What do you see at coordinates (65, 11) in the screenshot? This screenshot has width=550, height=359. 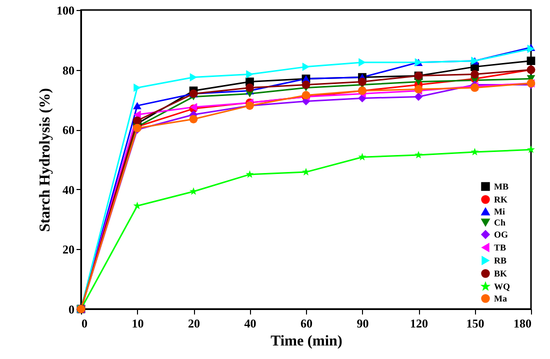 I see `y-tick-label: 100` at bounding box center [65, 11].